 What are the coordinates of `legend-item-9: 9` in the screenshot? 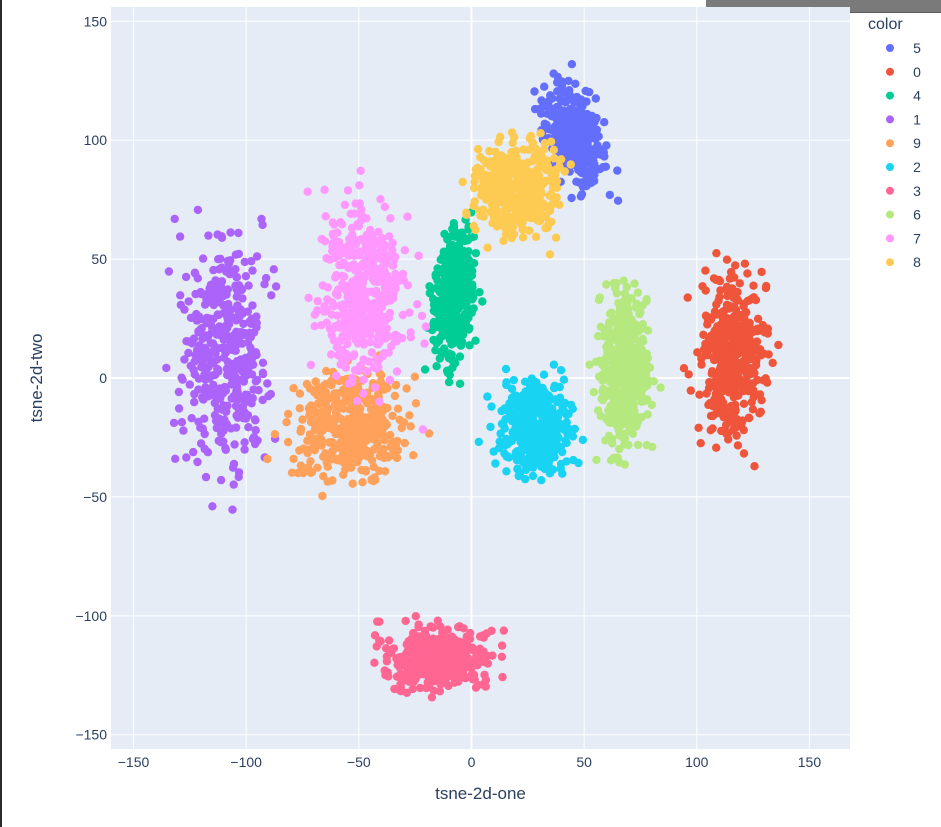 It's located at (903, 143).